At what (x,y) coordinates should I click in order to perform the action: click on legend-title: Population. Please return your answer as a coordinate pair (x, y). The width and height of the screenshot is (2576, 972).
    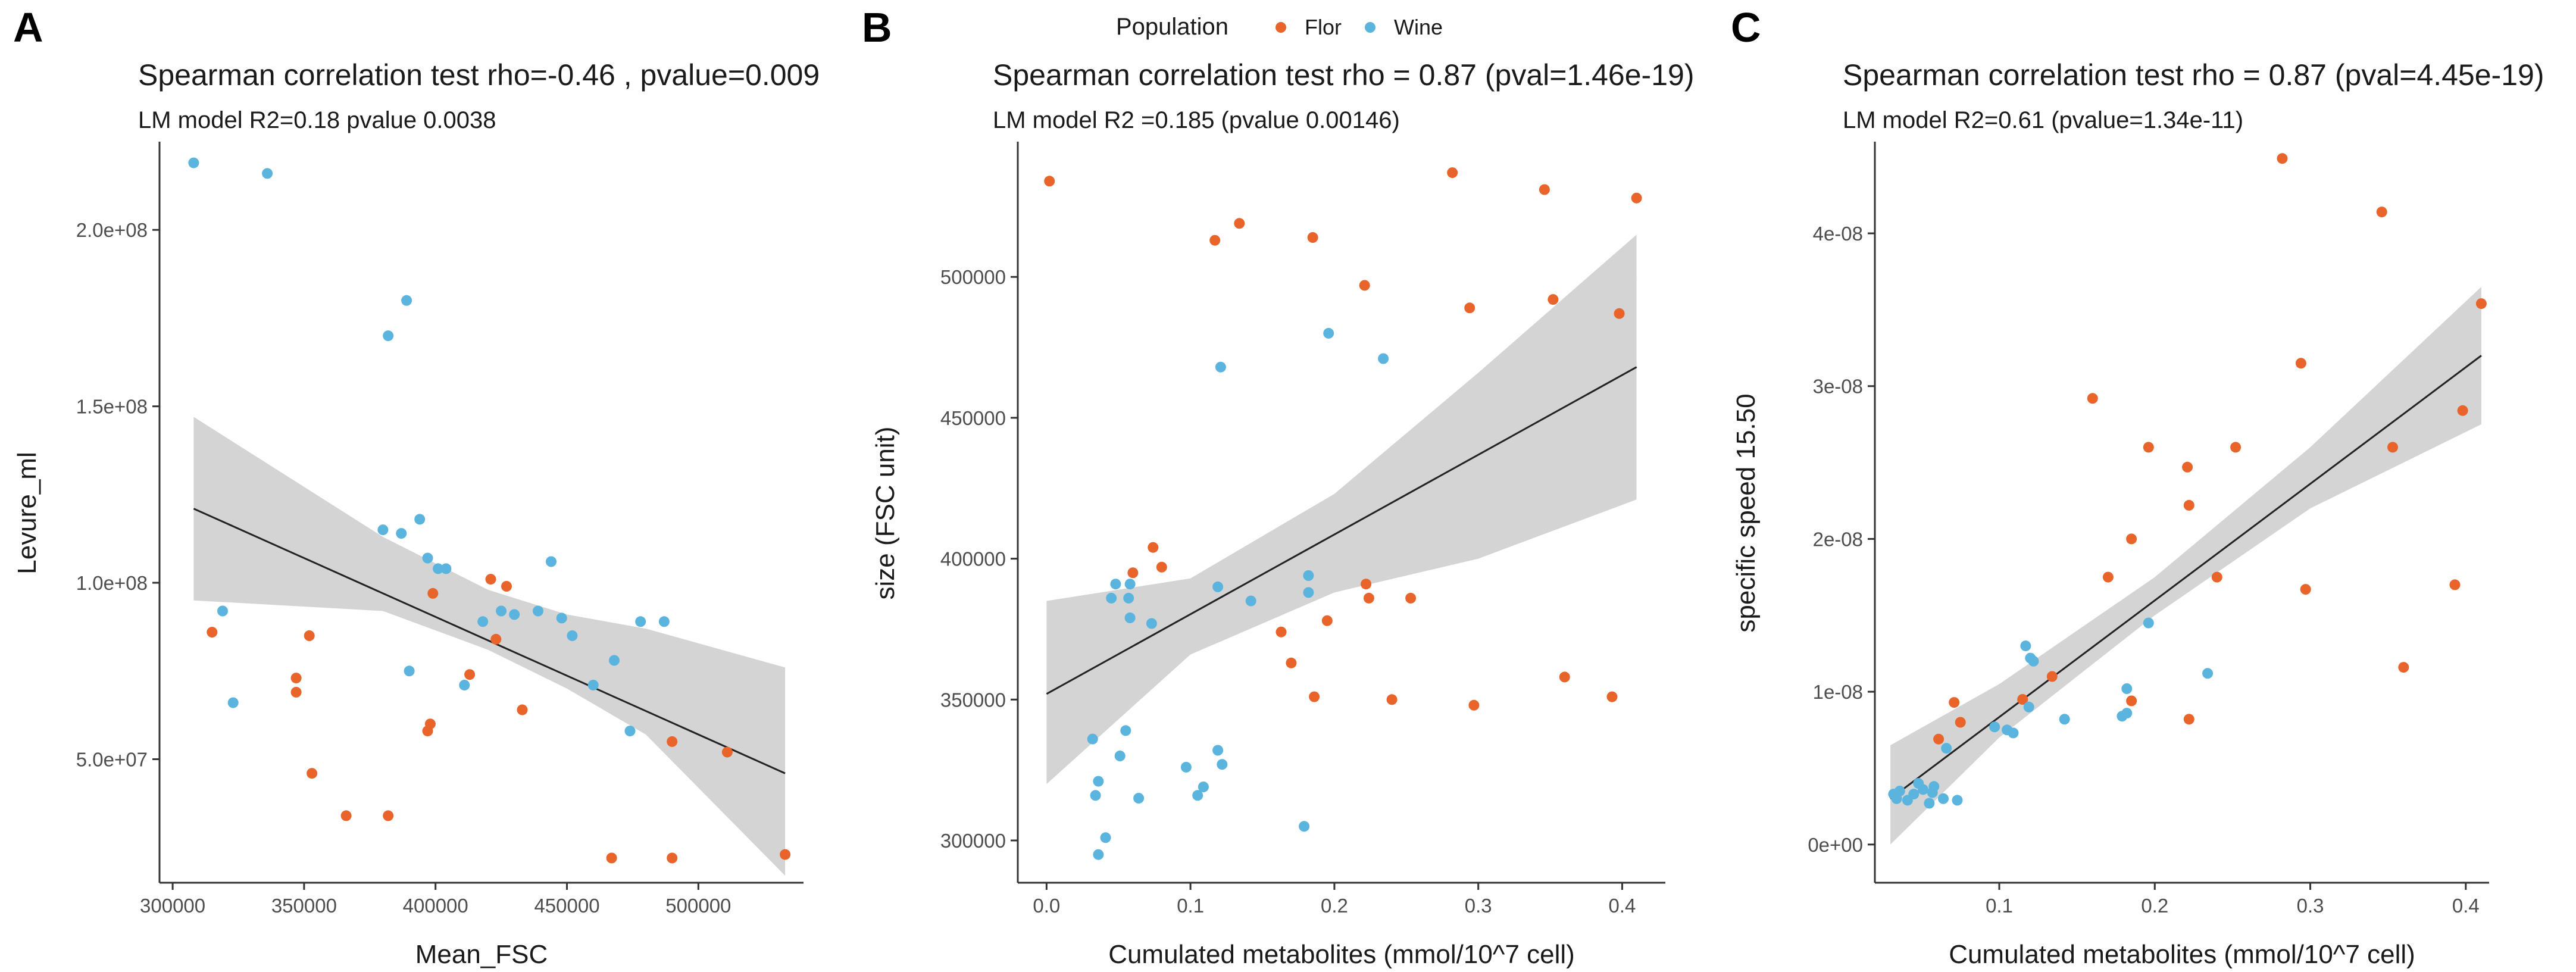
    Looking at the image, I should click on (1172, 27).